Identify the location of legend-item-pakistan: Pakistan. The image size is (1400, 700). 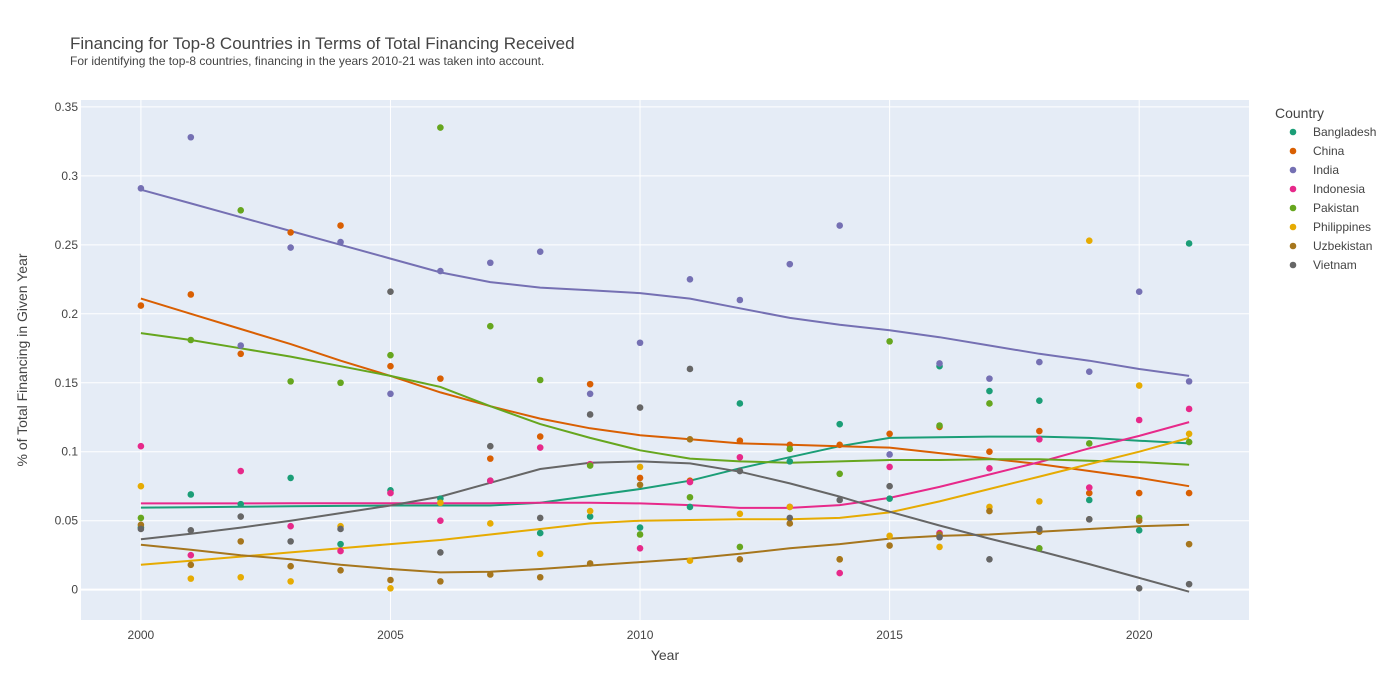
(1324, 208).